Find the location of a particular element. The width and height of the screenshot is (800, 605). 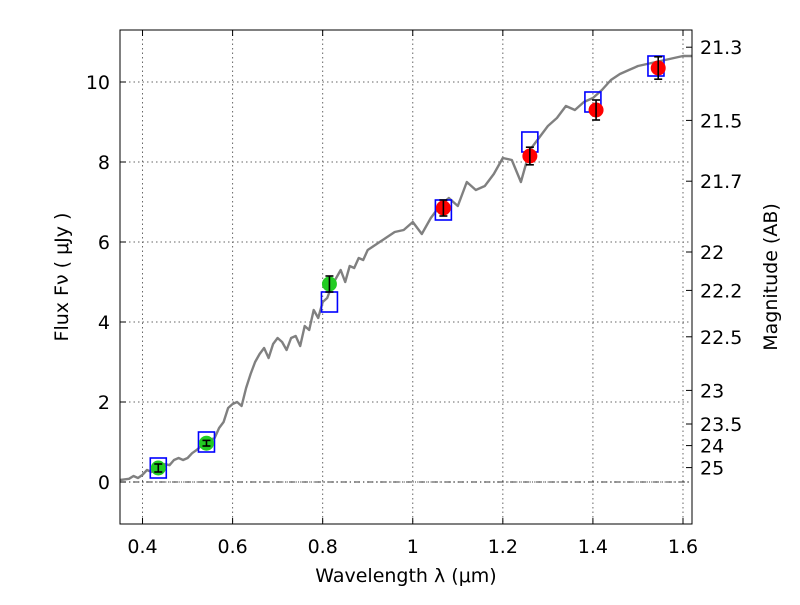

magnitude-tick-label: 21.3 is located at coordinates (721, 48).